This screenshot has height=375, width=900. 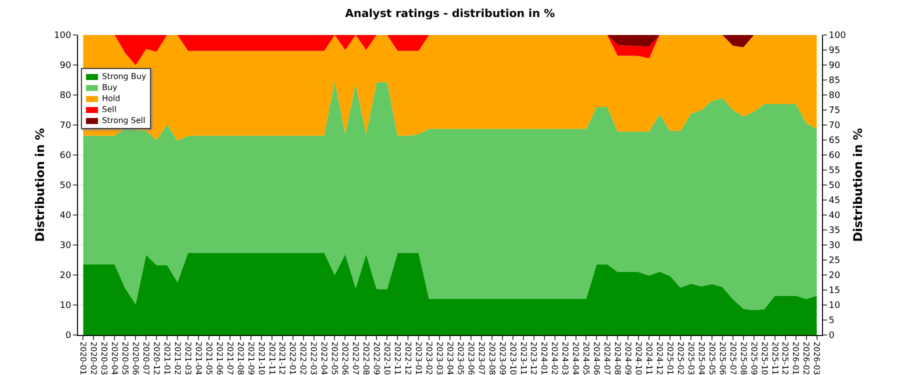 What do you see at coordinates (513, 358) in the screenshot?
I see `x-tick-label: 2023-10` at bounding box center [513, 358].